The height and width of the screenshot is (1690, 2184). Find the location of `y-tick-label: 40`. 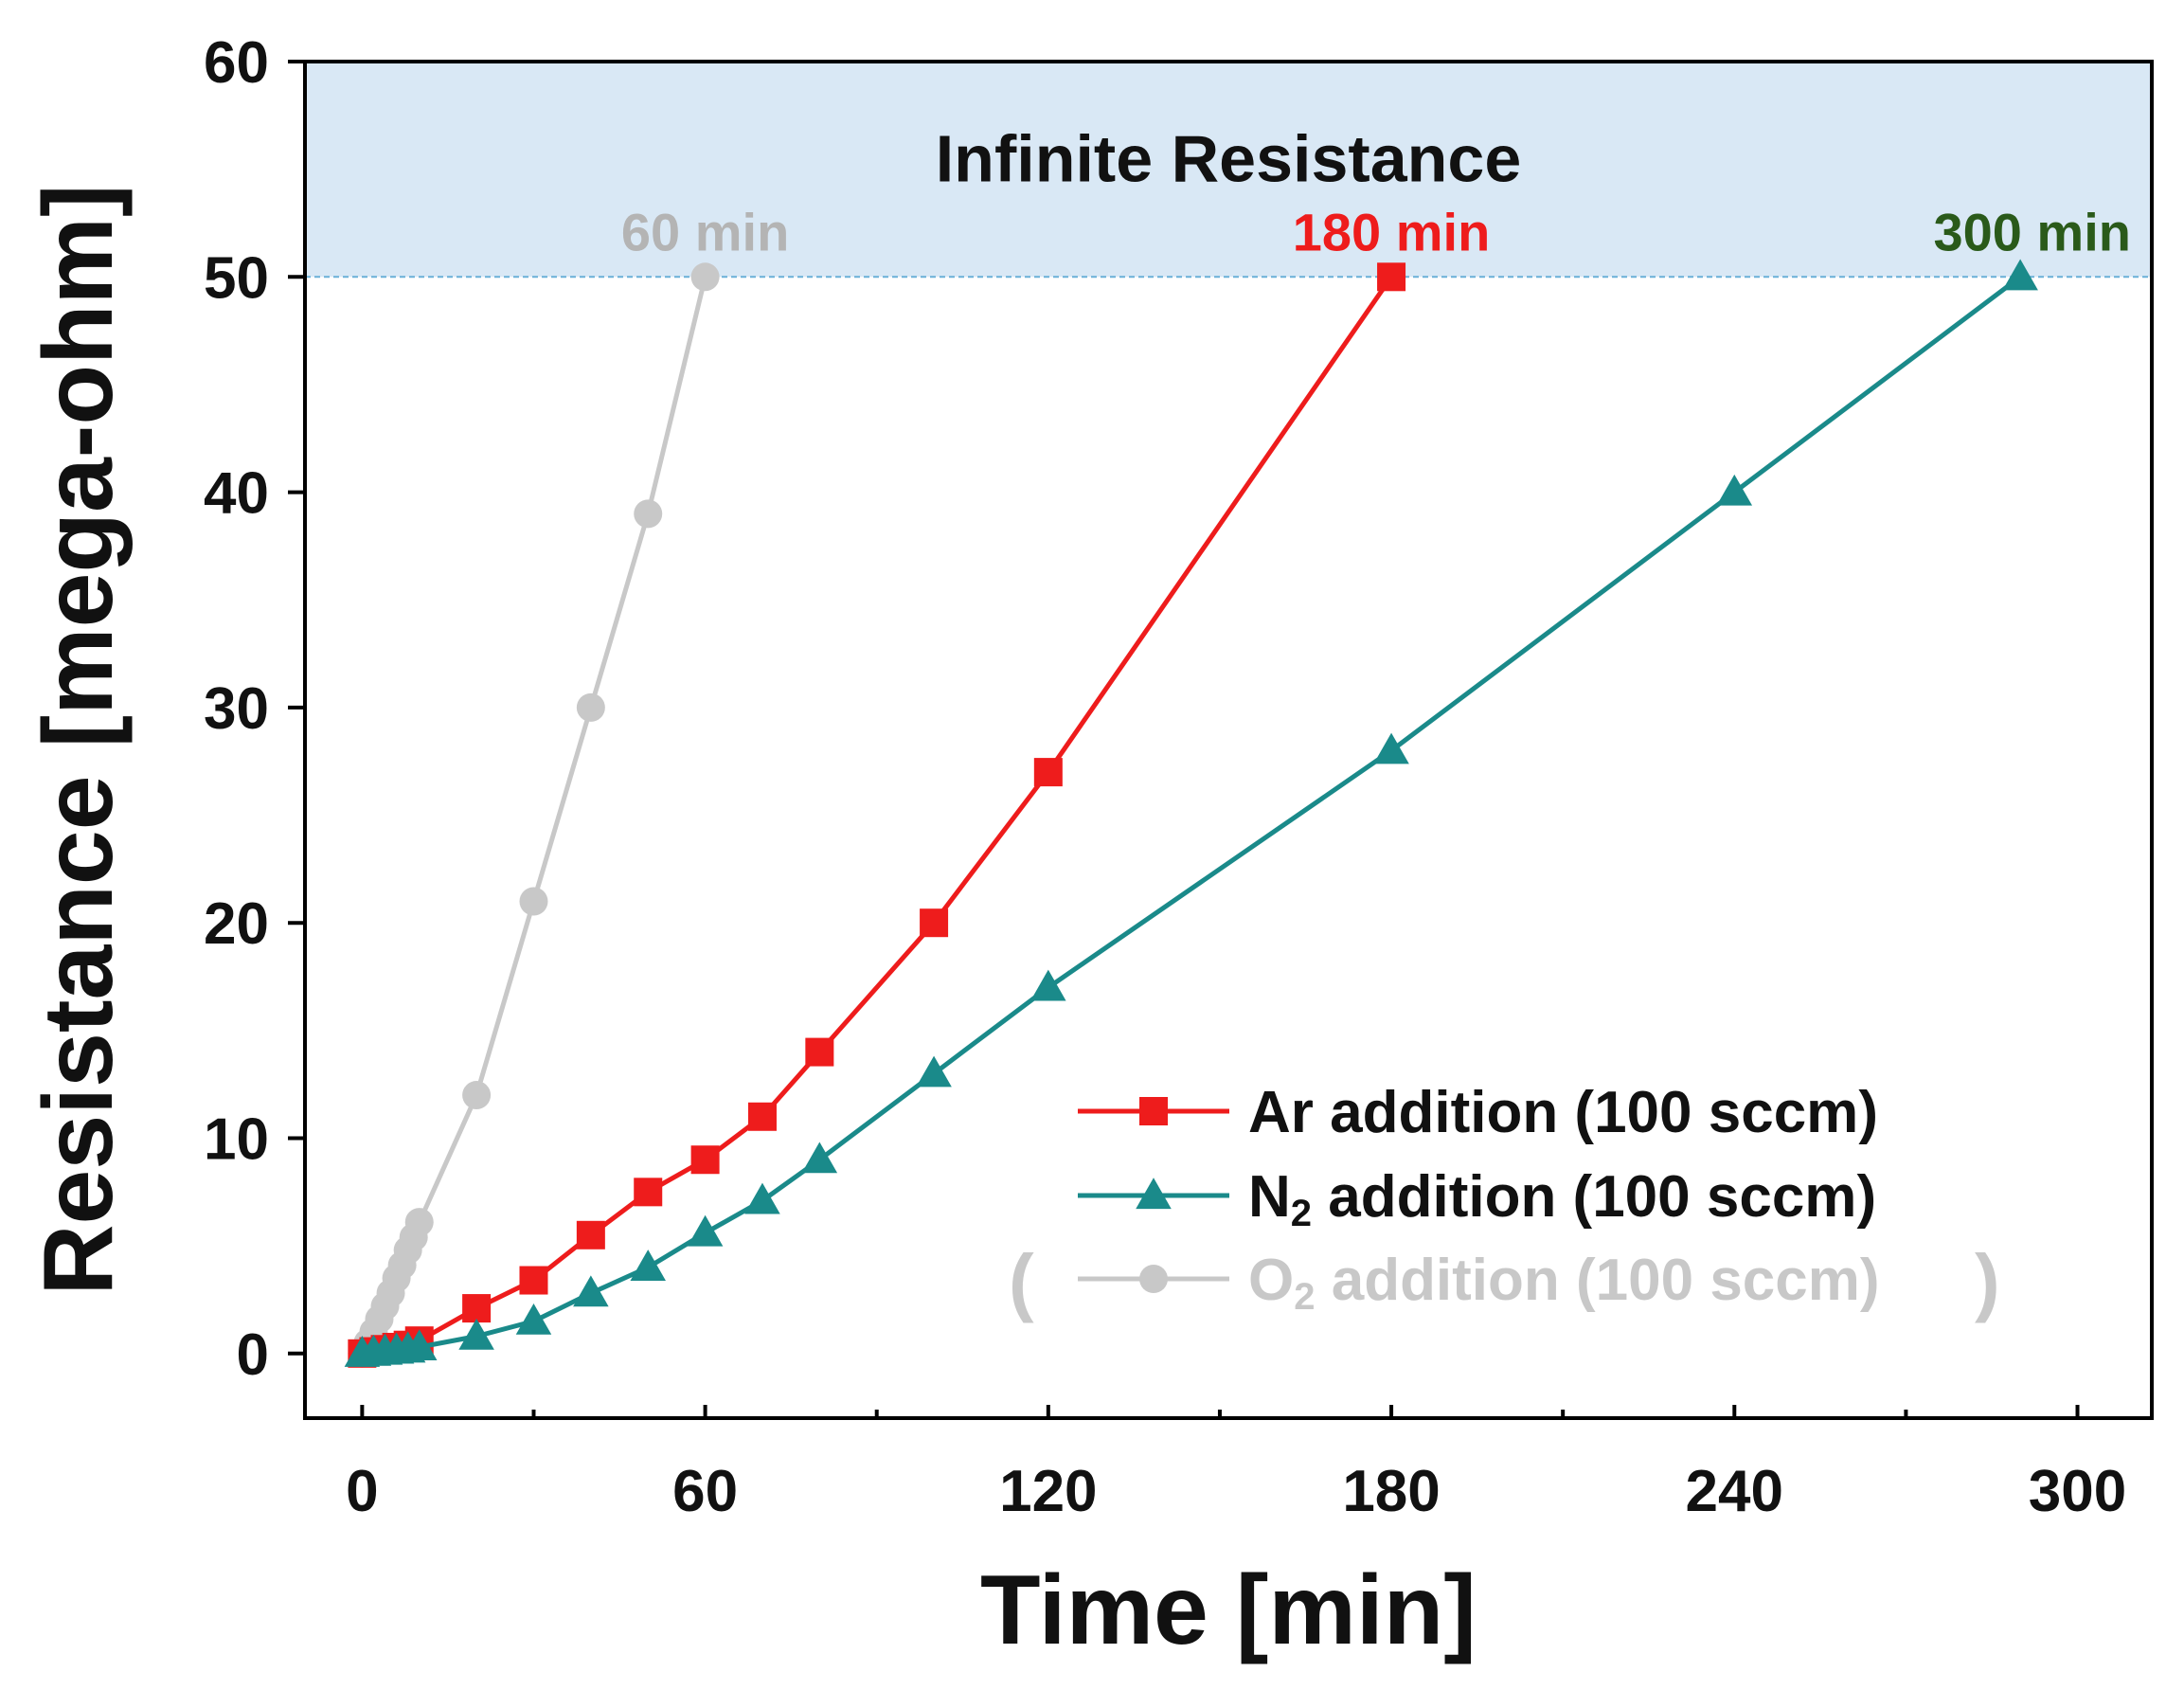

y-tick-label: 40 is located at coordinates (236, 494).